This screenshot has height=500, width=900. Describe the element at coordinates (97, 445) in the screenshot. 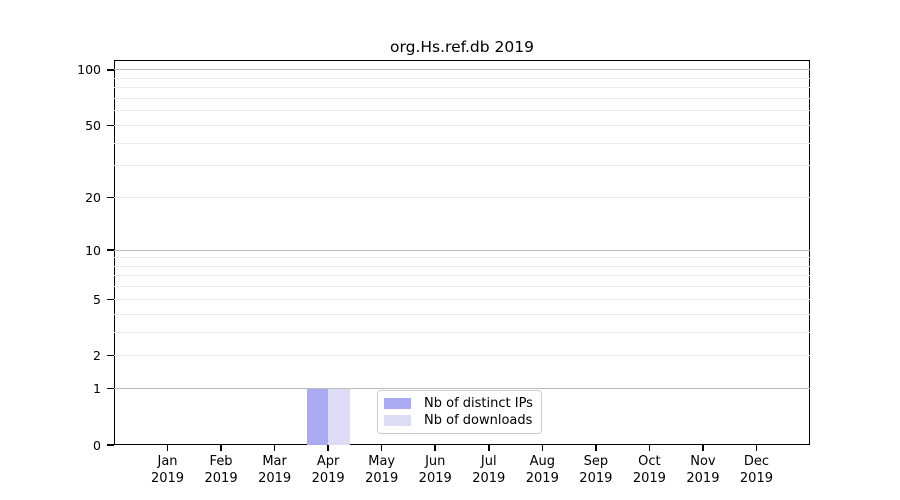

I see `y-tick-label: 0` at that location.